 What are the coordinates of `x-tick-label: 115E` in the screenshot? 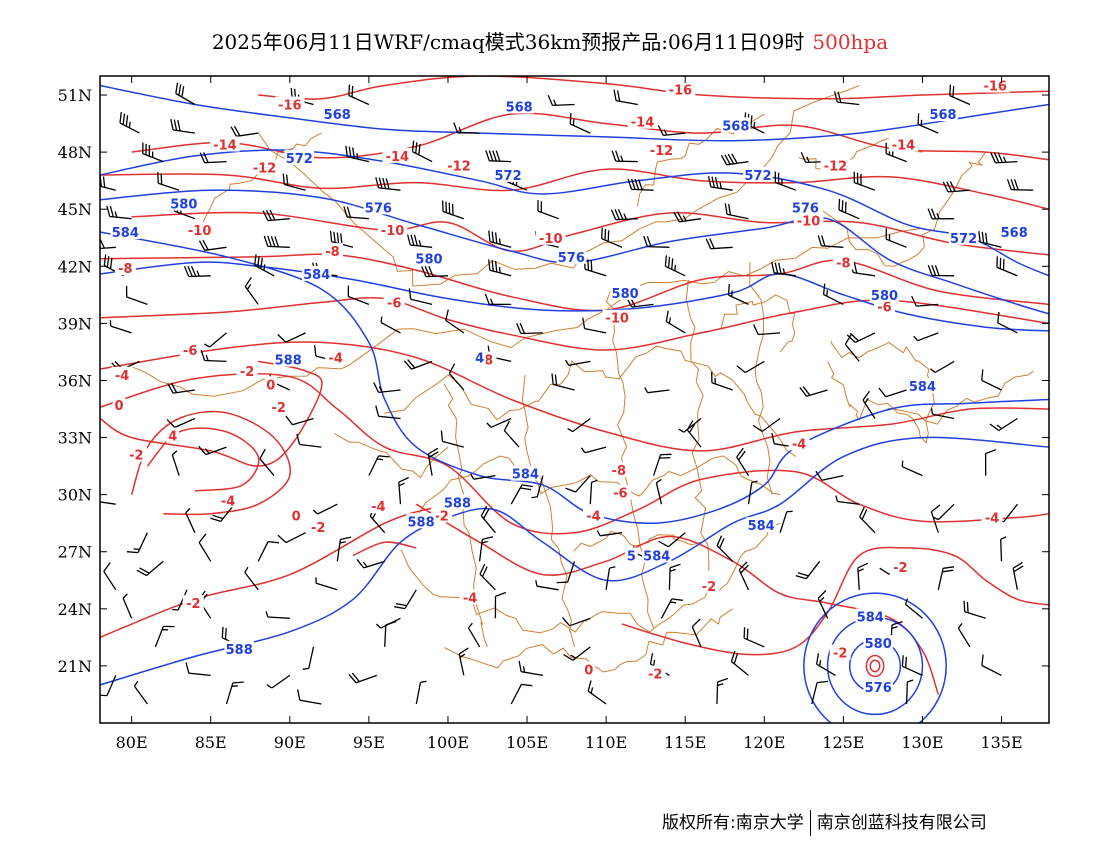 It's located at (685, 742).